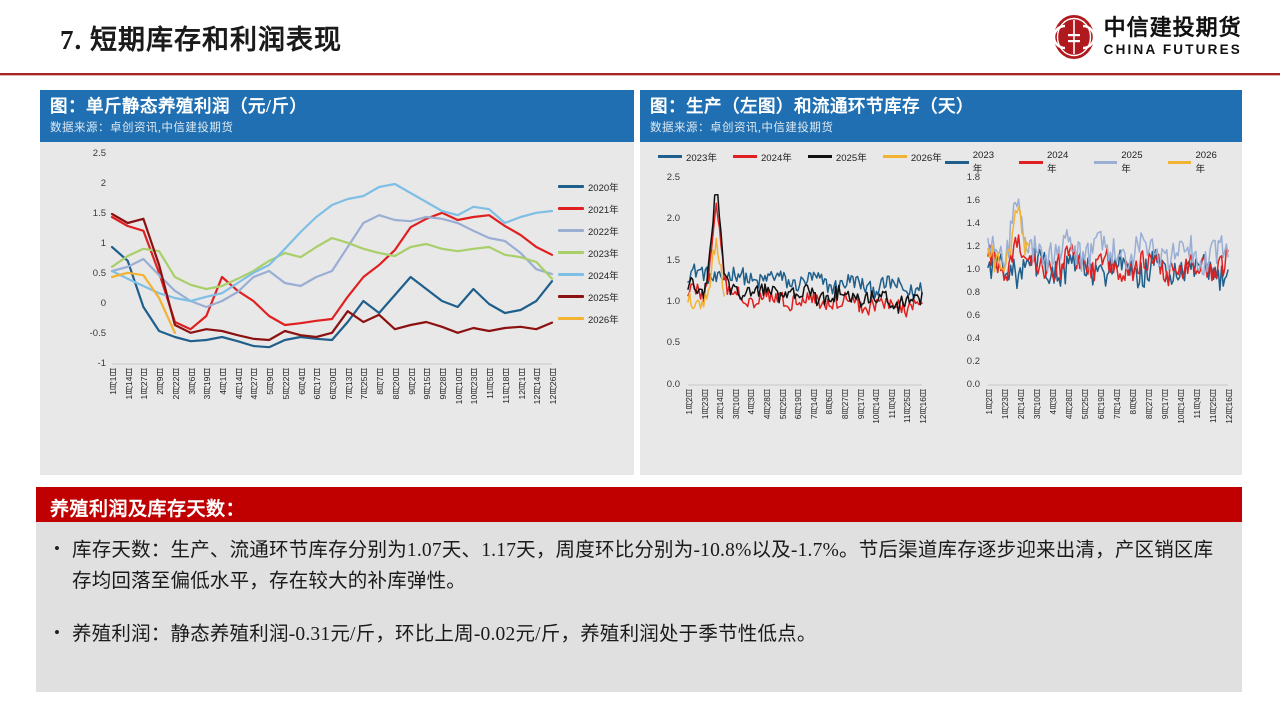  I want to click on panel-title-inventory: 图：生产（左图）和流通环节库存（天）, so click(812, 106).